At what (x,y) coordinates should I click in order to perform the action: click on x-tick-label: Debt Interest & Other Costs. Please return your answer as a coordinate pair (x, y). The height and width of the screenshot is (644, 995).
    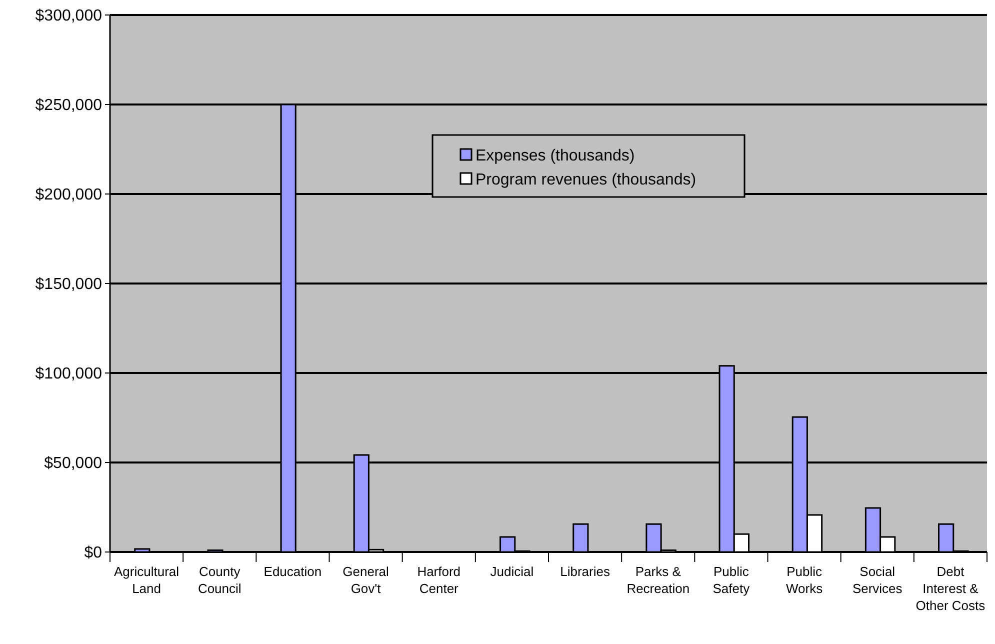
    Looking at the image, I should click on (951, 588).